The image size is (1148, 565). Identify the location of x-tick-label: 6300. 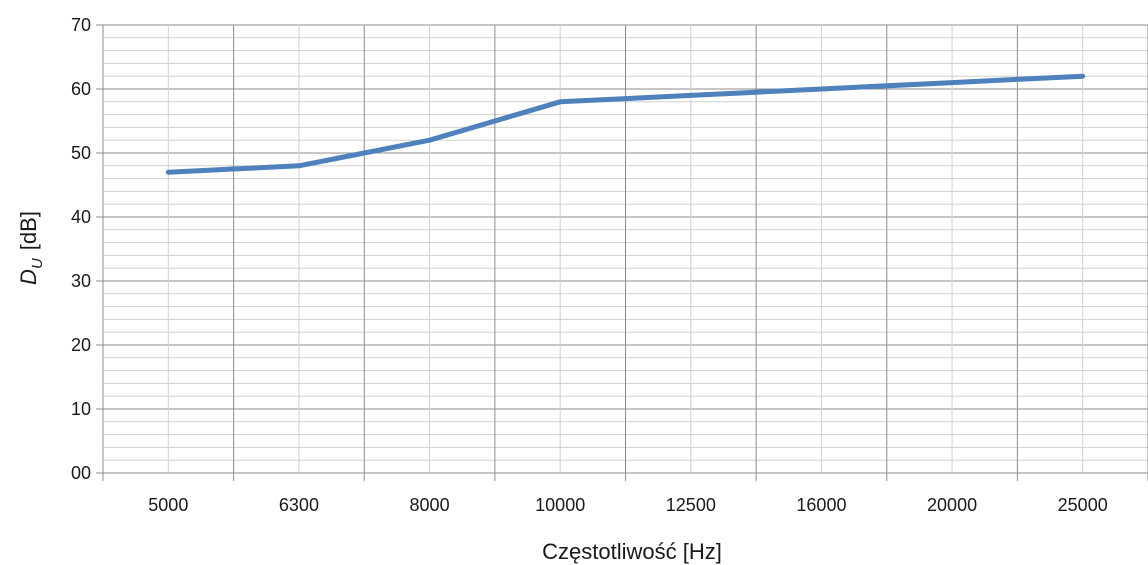
(299, 505).